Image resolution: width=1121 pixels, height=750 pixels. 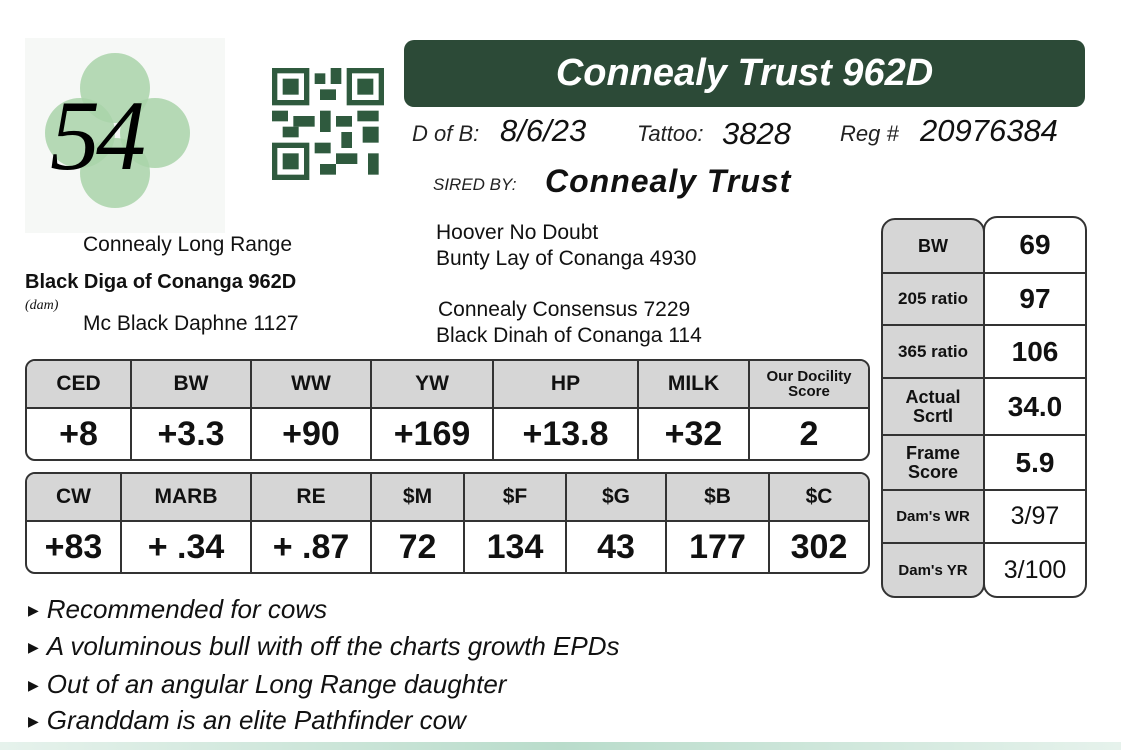 What do you see at coordinates (418, 546) in the screenshot?
I see `epd-value: 72` at bounding box center [418, 546].